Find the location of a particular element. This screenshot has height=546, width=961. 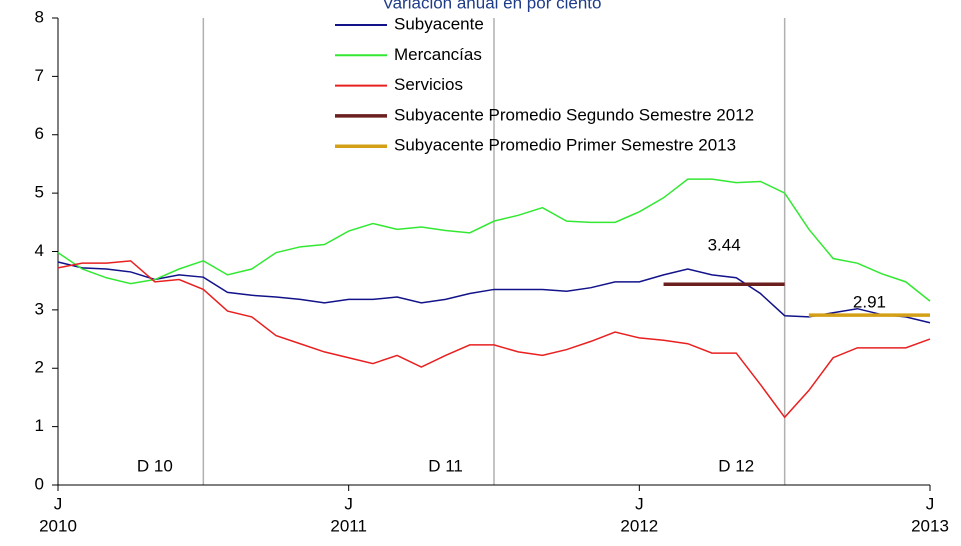

y-tick-label: 1 is located at coordinates (39, 425).